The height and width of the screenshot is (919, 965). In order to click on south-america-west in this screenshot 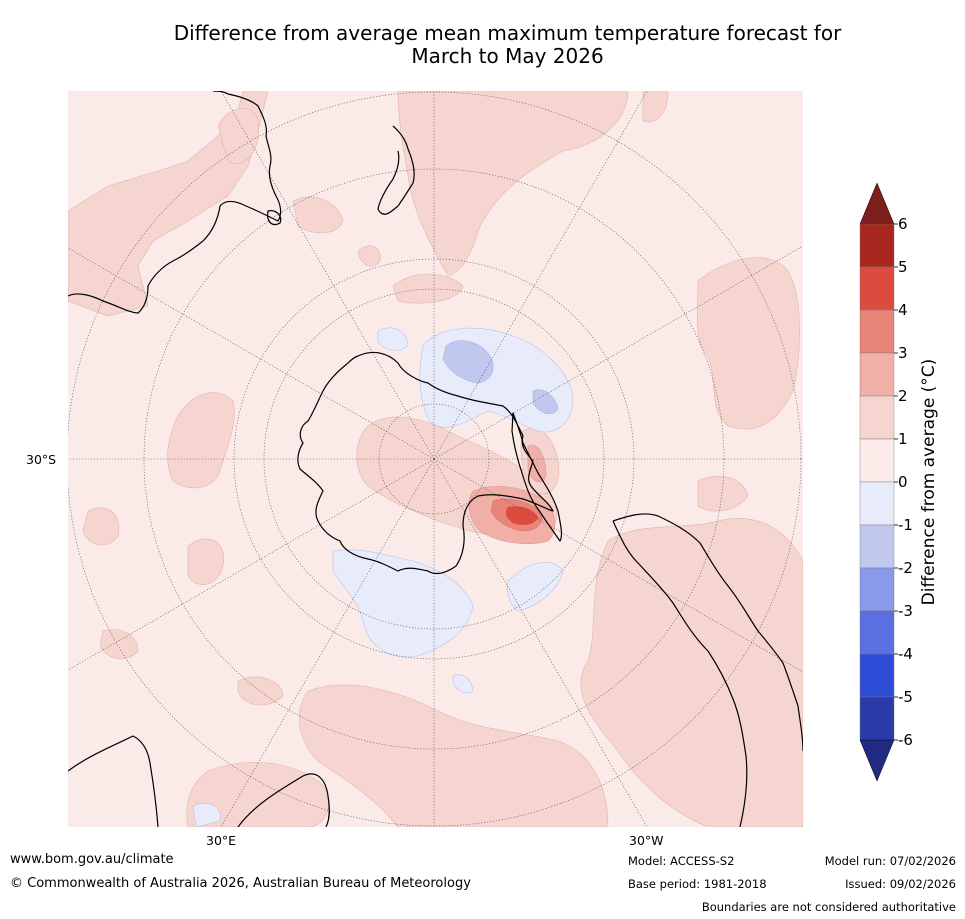, I will do `click(680, 673)`.